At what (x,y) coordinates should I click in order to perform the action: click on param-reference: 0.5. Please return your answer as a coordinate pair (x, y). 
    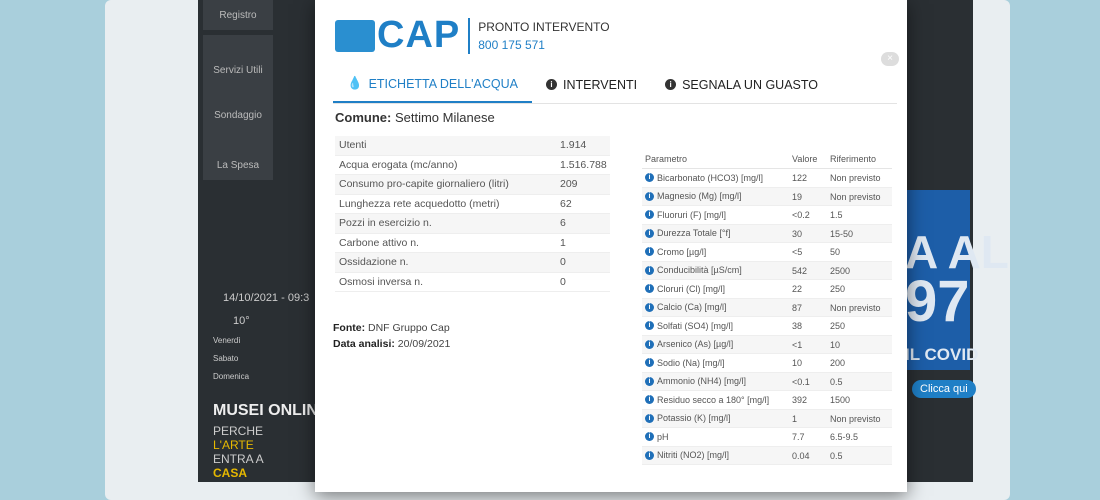
    Looking at the image, I should click on (836, 455).